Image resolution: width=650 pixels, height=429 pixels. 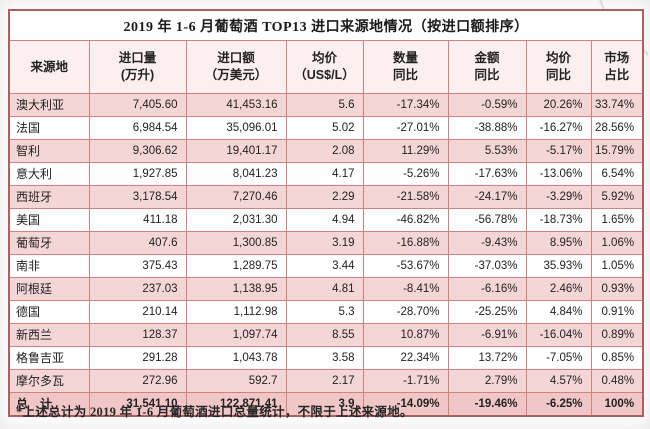 What do you see at coordinates (617, 266) in the screenshot?
I see `value-cell: 1.05%` at bounding box center [617, 266].